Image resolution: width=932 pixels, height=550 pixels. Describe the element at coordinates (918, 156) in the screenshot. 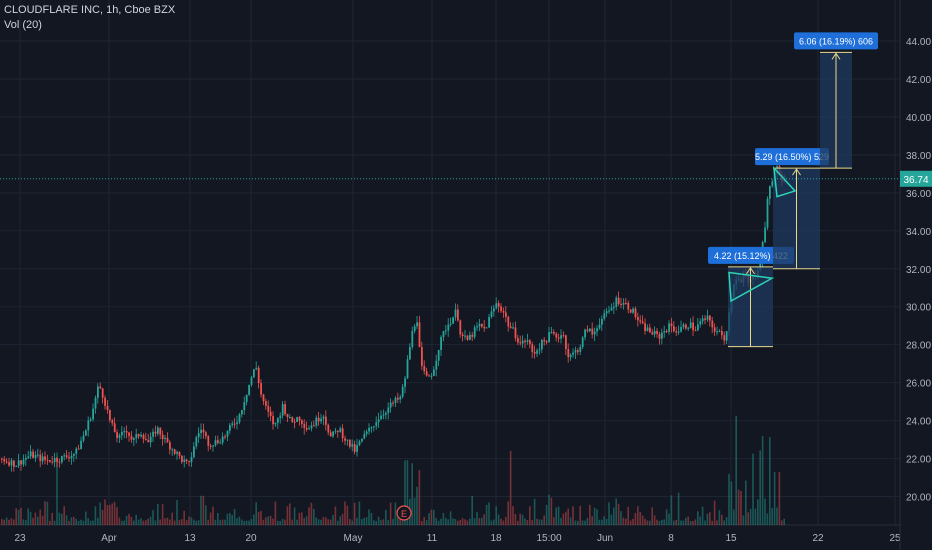

I see `y-tick-label: 38.00` at that location.